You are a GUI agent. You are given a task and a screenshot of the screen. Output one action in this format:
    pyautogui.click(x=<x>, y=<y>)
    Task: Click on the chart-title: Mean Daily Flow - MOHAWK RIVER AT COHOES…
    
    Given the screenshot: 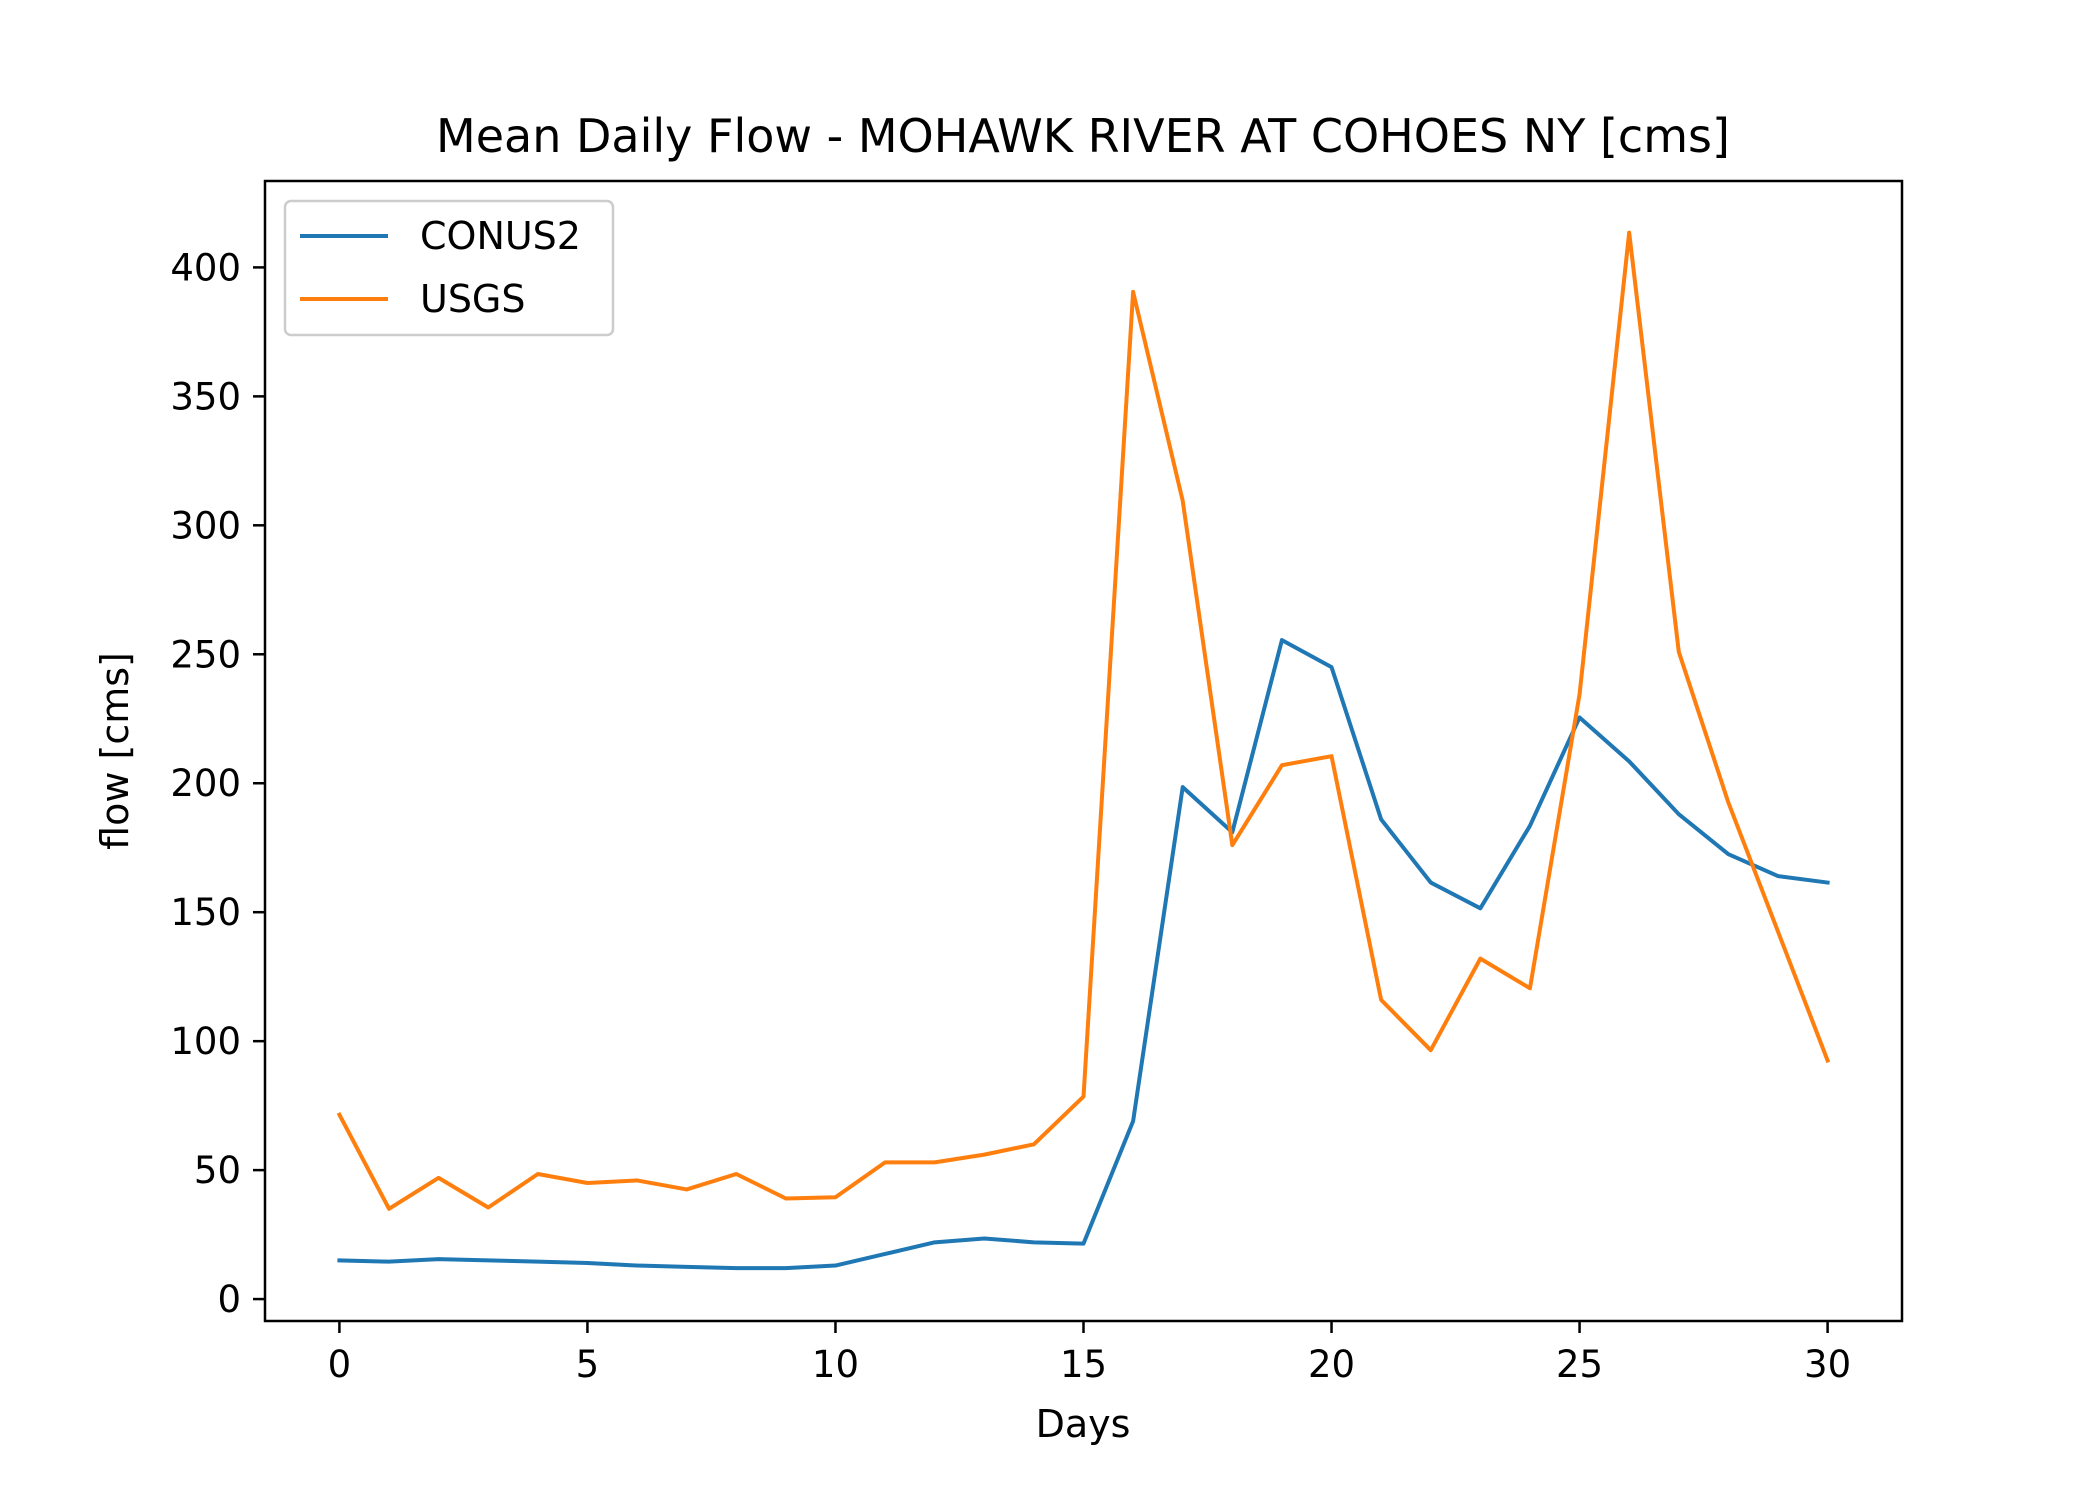 What is the action you would take?
    pyautogui.click(x=1083, y=136)
    